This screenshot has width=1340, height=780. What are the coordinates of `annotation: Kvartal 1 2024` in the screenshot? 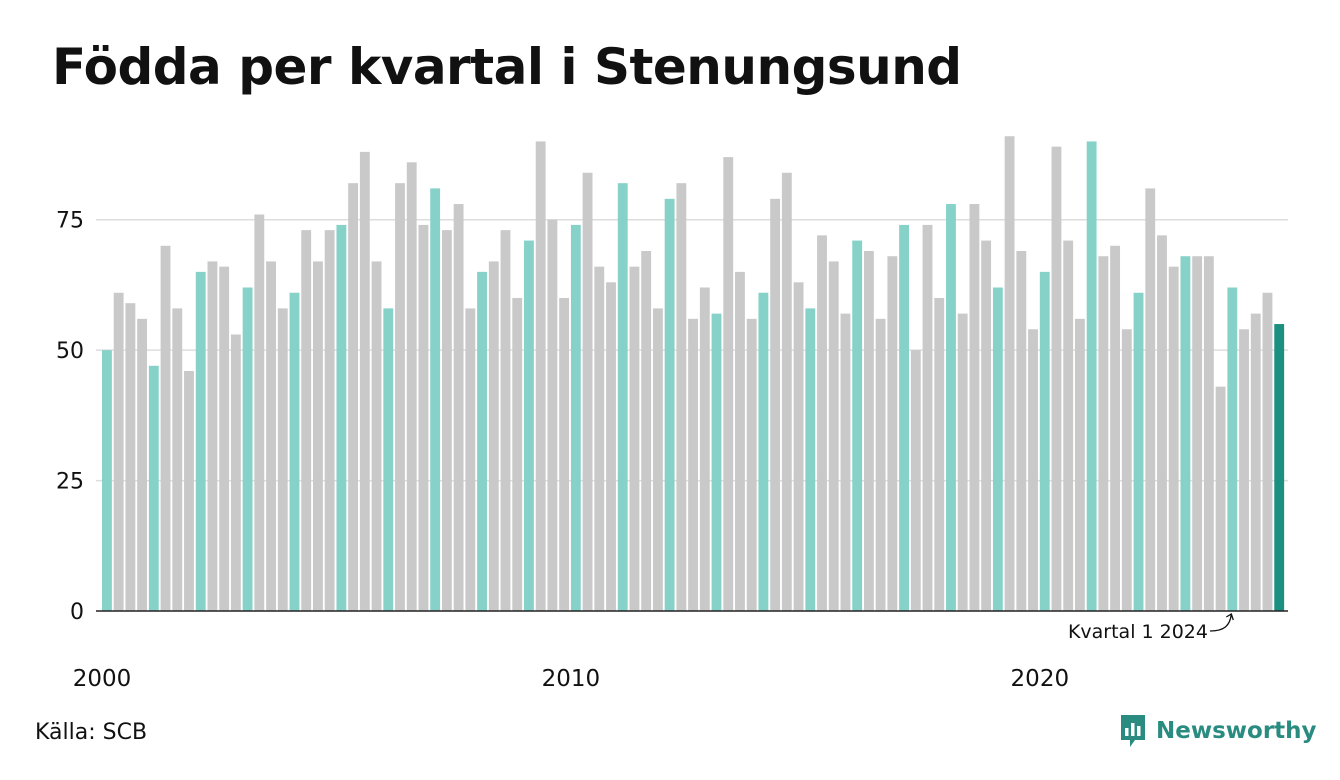 It's located at (1151, 628).